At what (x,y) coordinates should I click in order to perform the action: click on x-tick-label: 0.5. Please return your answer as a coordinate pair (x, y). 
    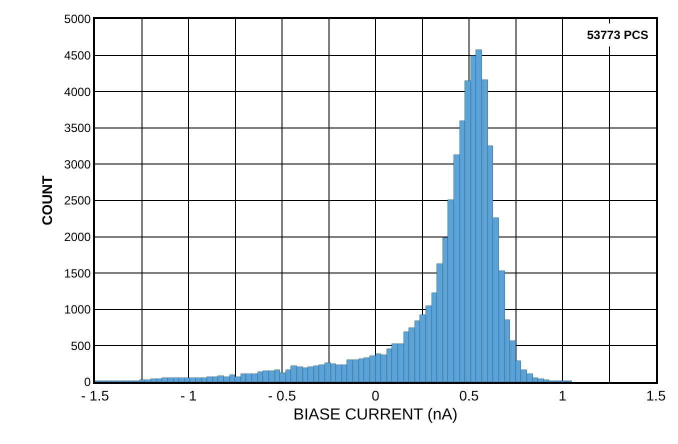
    Looking at the image, I should click on (469, 396).